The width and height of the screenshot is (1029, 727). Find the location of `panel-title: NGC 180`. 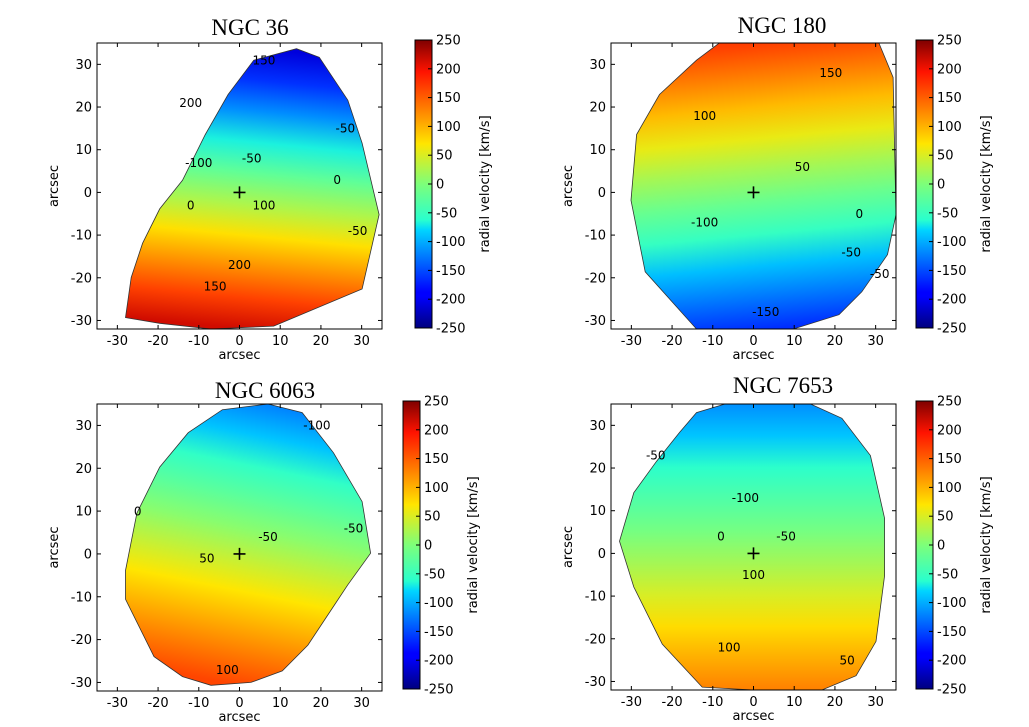

panel-title: NGC 180 is located at coordinates (782, 25).